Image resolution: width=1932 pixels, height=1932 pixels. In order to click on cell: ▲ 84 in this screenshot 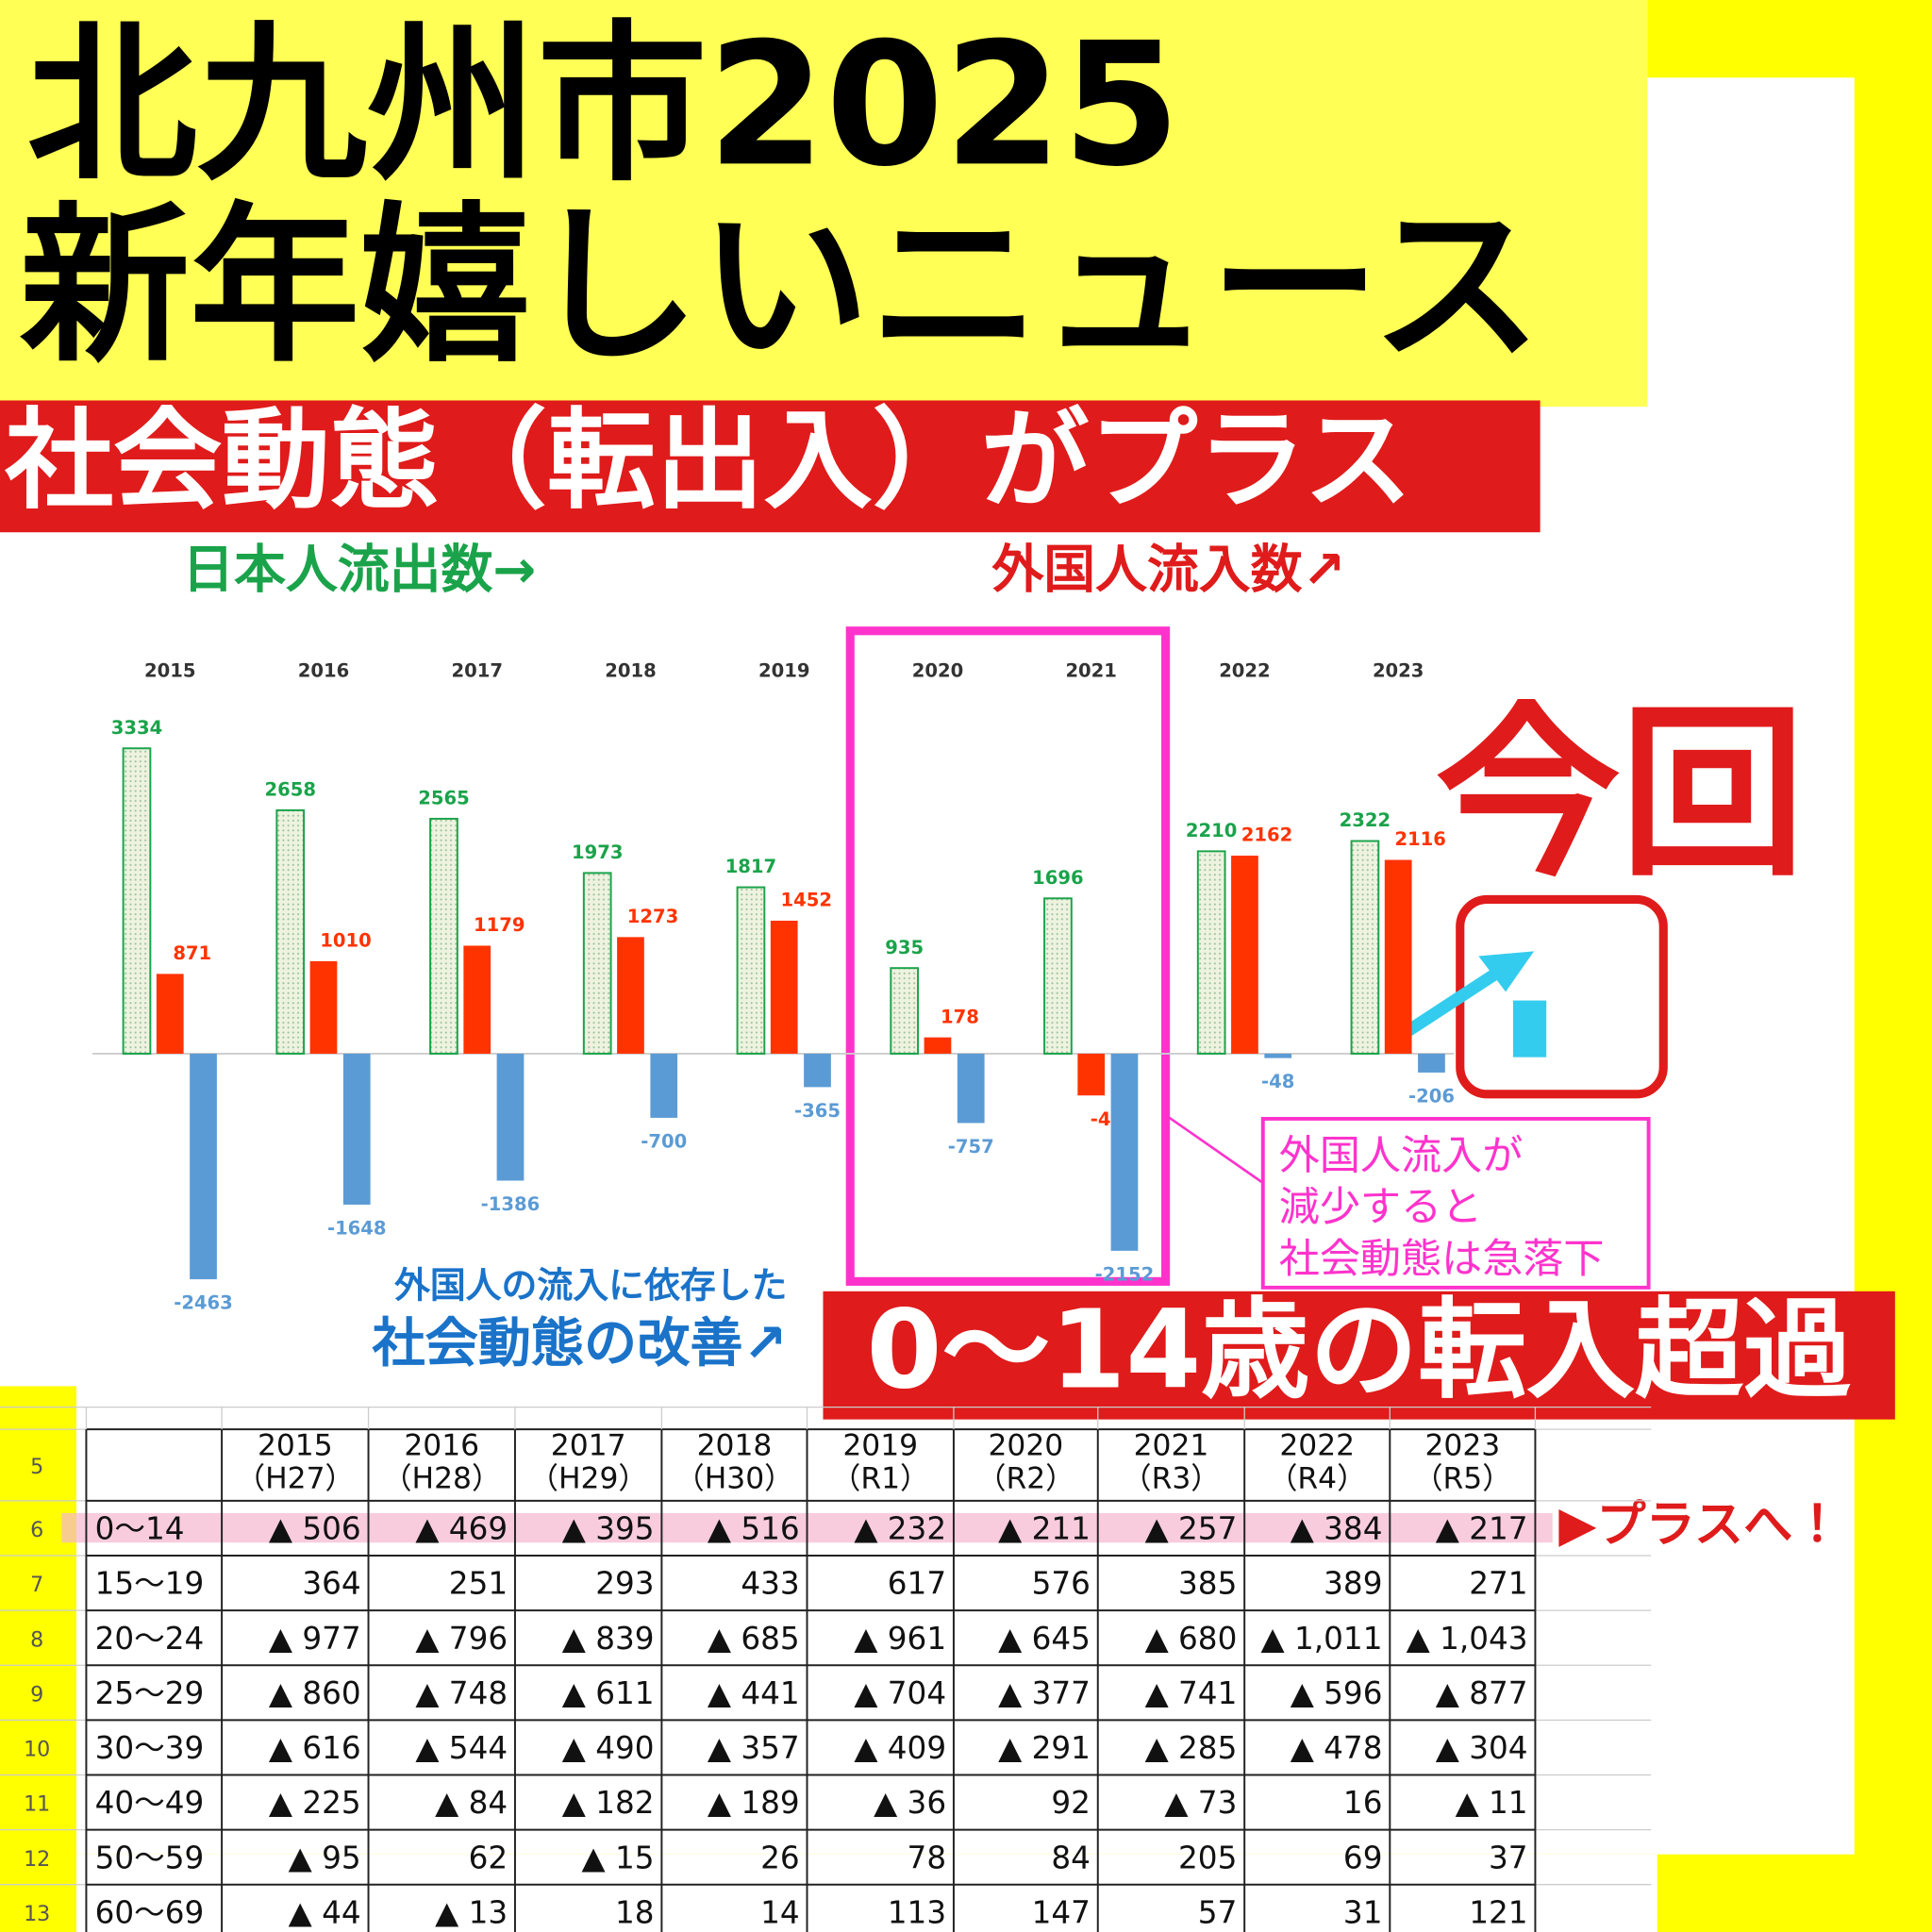, I will do `click(472, 1803)`.